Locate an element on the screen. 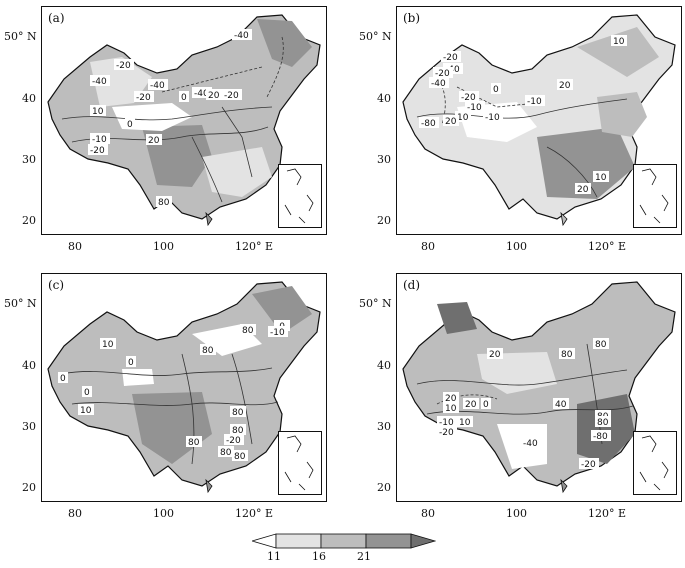 The image size is (685, 568). colorbar-label: 11 is located at coordinates (274, 556).